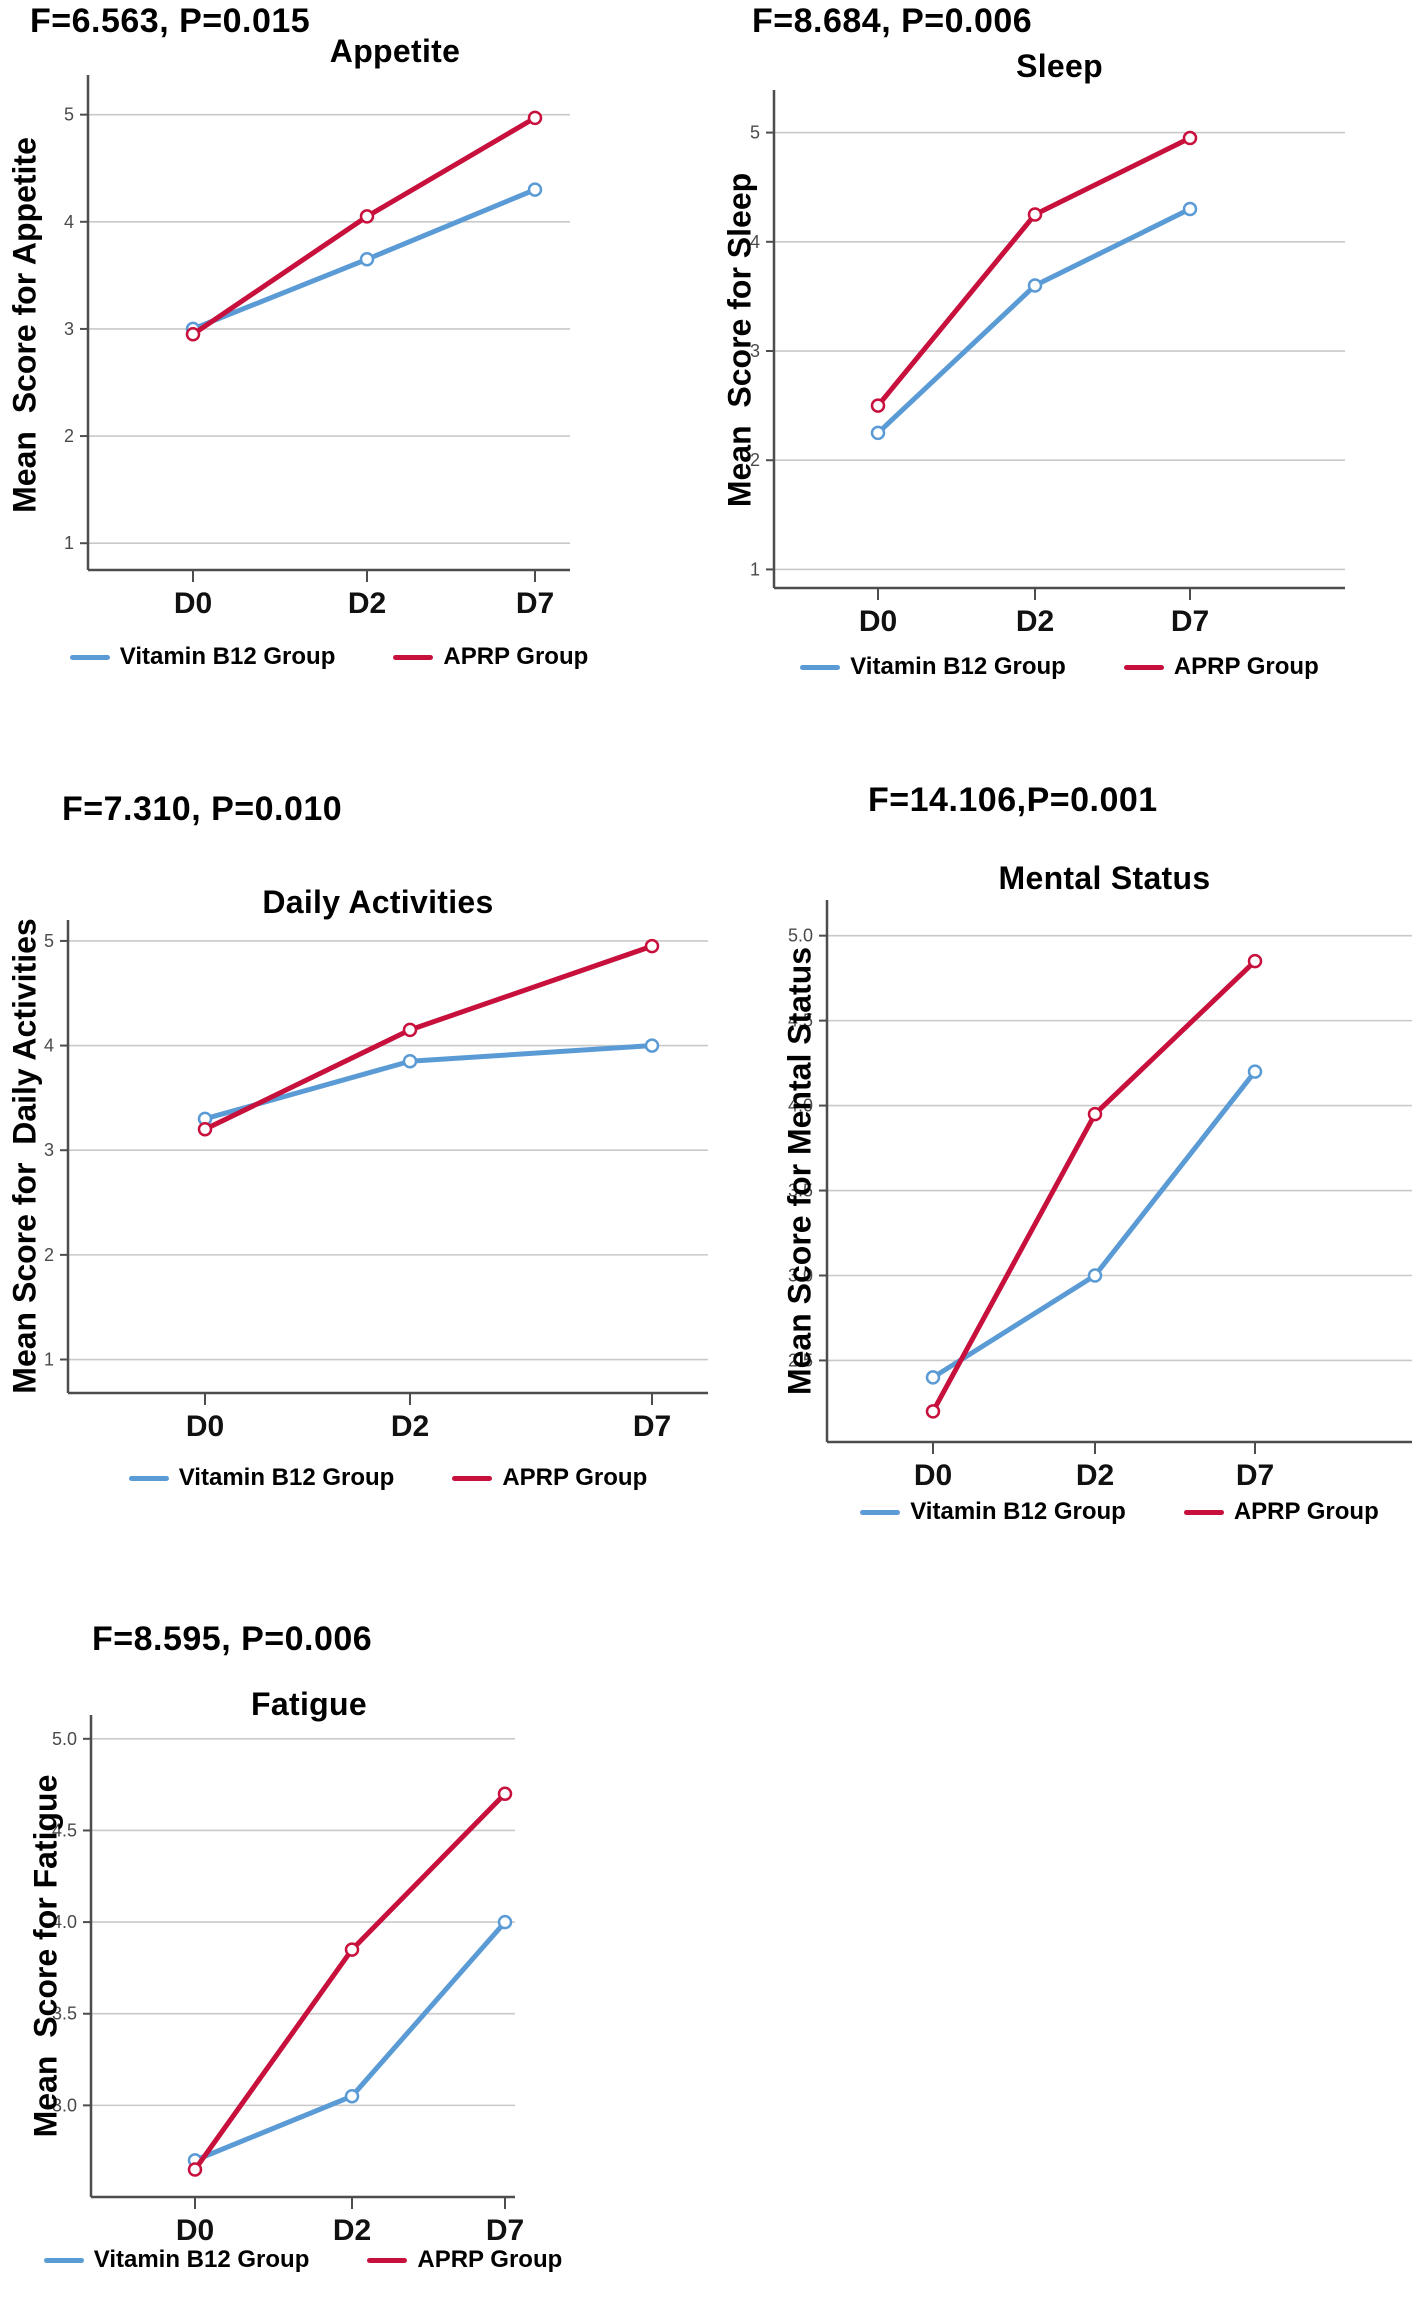 Image resolution: width=1417 pixels, height=2298 pixels. I want to click on appetite-line-aprp-group, so click(364, 226).